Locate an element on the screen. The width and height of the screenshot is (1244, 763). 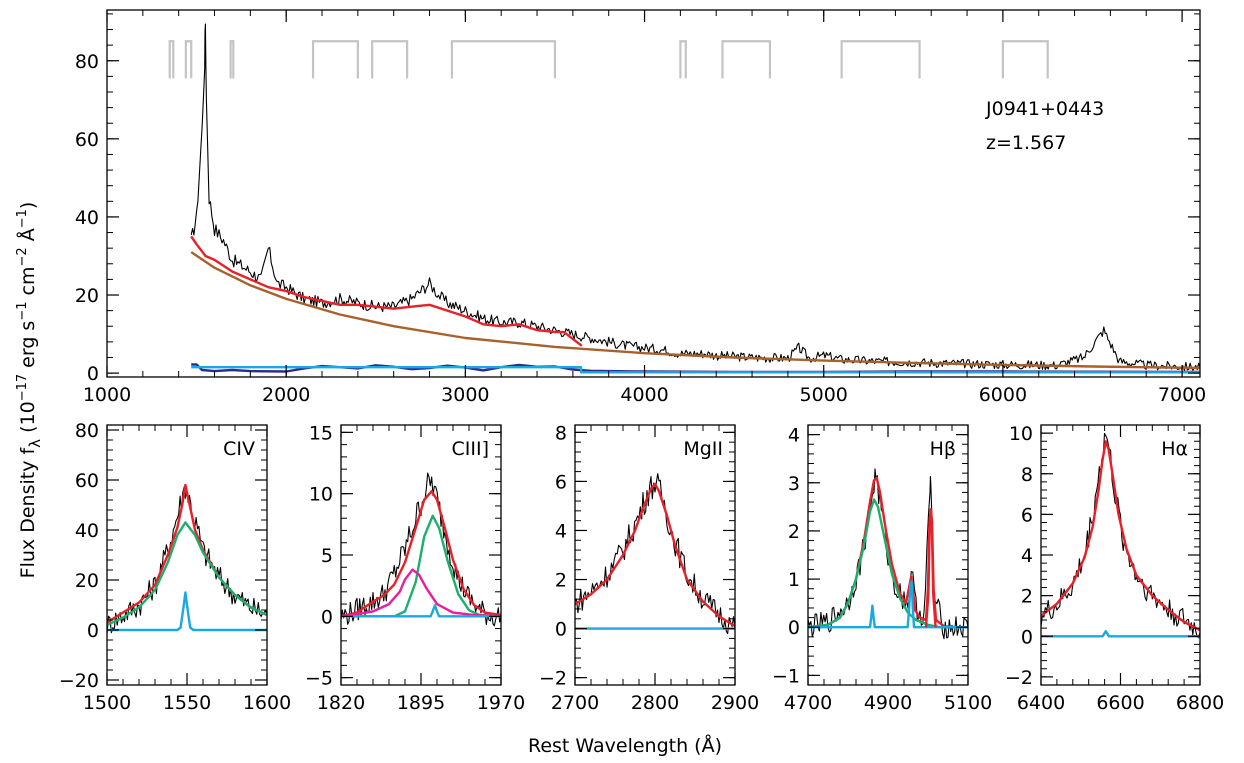
y-tick-label: 5 is located at coordinates (327, 556).